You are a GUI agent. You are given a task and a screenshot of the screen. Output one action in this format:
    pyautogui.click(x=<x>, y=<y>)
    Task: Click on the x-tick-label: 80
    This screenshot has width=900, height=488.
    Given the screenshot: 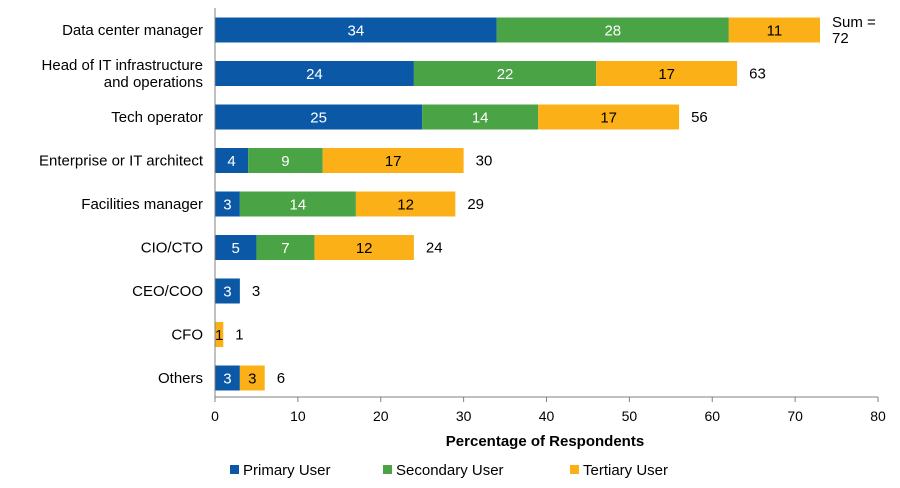 What is the action you would take?
    pyautogui.click(x=878, y=416)
    